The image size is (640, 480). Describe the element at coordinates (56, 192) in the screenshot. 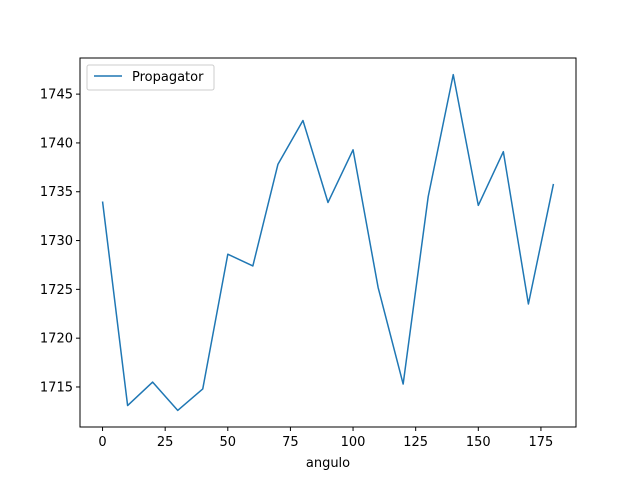

I see `y-tick-label: 1735` at that location.